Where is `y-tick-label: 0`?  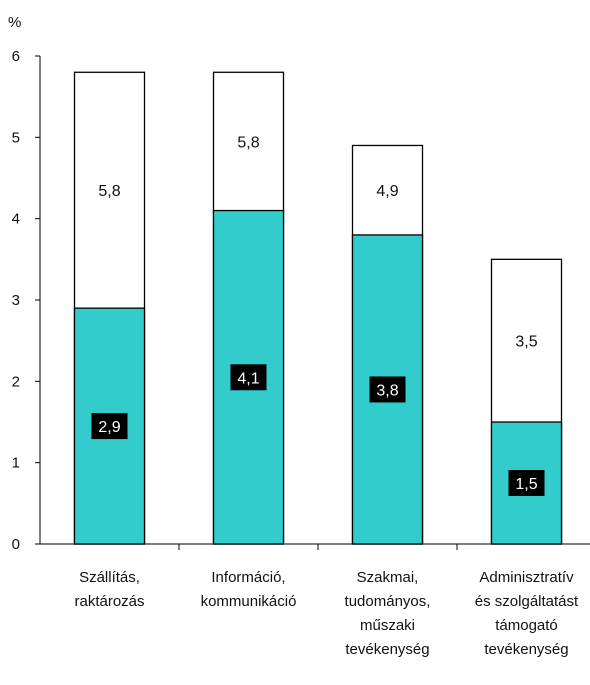 y-tick-label: 0 is located at coordinates (16, 544).